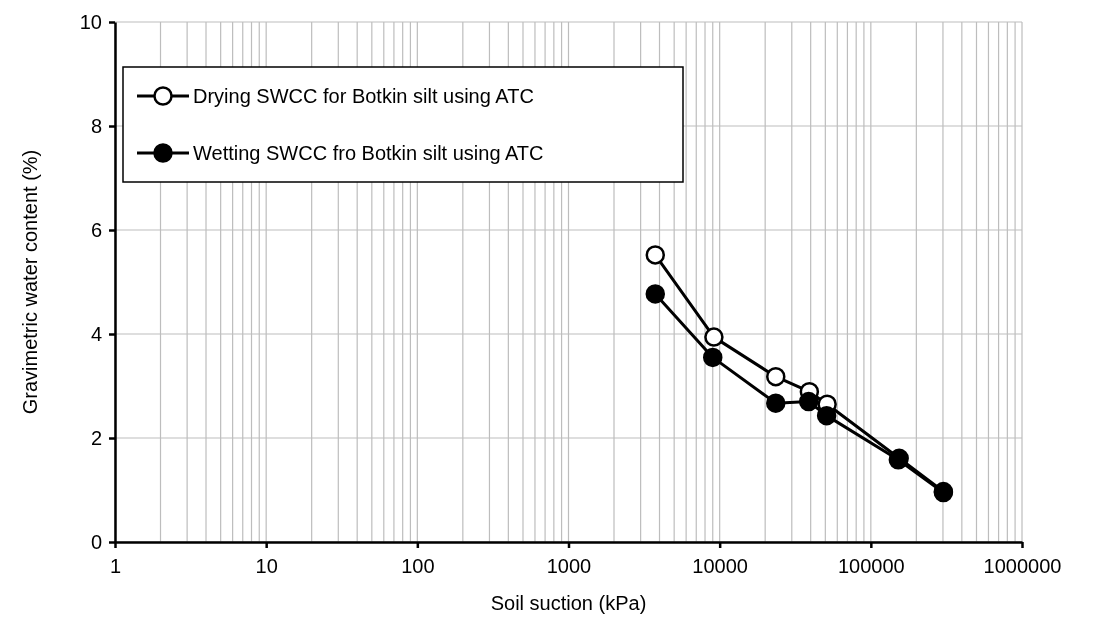 Image resolution: width=1100 pixels, height=640 pixels. Describe the element at coordinates (418, 566) in the screenshot. I see `x-tick-label: 100` at that location.